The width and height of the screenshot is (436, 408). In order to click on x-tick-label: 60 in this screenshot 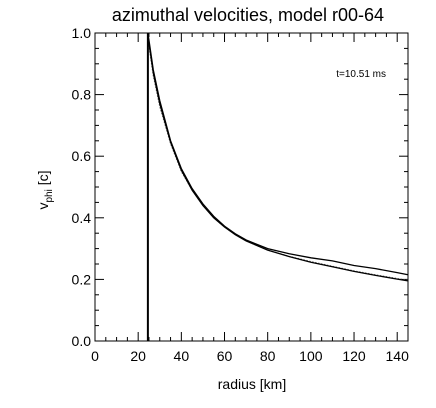, I will do `click(225, 356)`.